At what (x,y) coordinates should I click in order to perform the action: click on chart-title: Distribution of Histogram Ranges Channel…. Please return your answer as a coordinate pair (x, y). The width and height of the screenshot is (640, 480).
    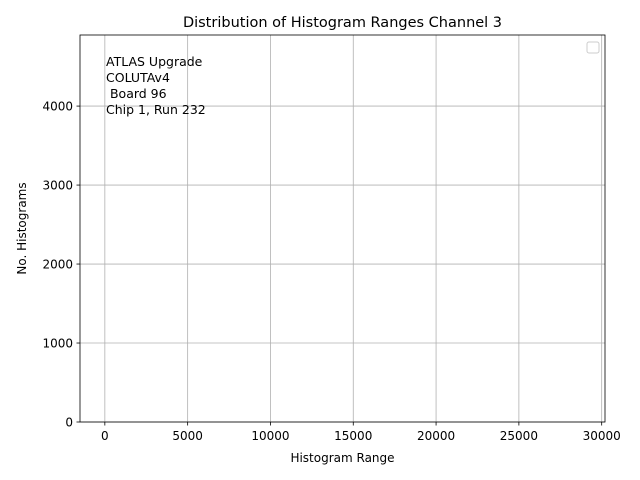
    Looking at the image, I should click on (342, 23).